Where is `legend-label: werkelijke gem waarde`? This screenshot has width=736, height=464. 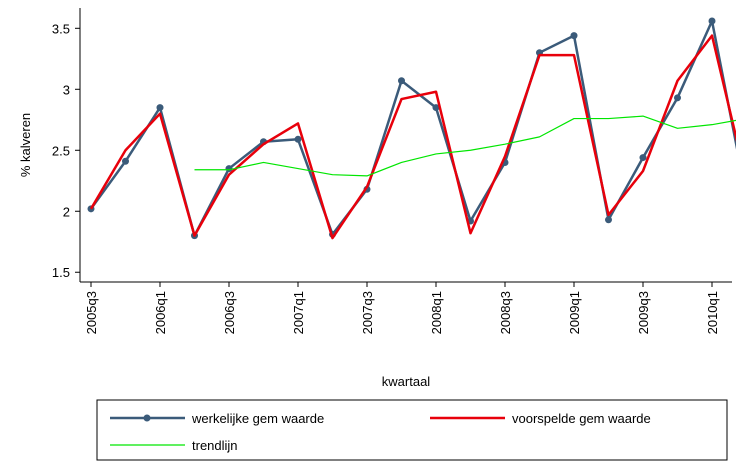 legend-label: werkelijke gem waarde is located at coordinates (257, 418).